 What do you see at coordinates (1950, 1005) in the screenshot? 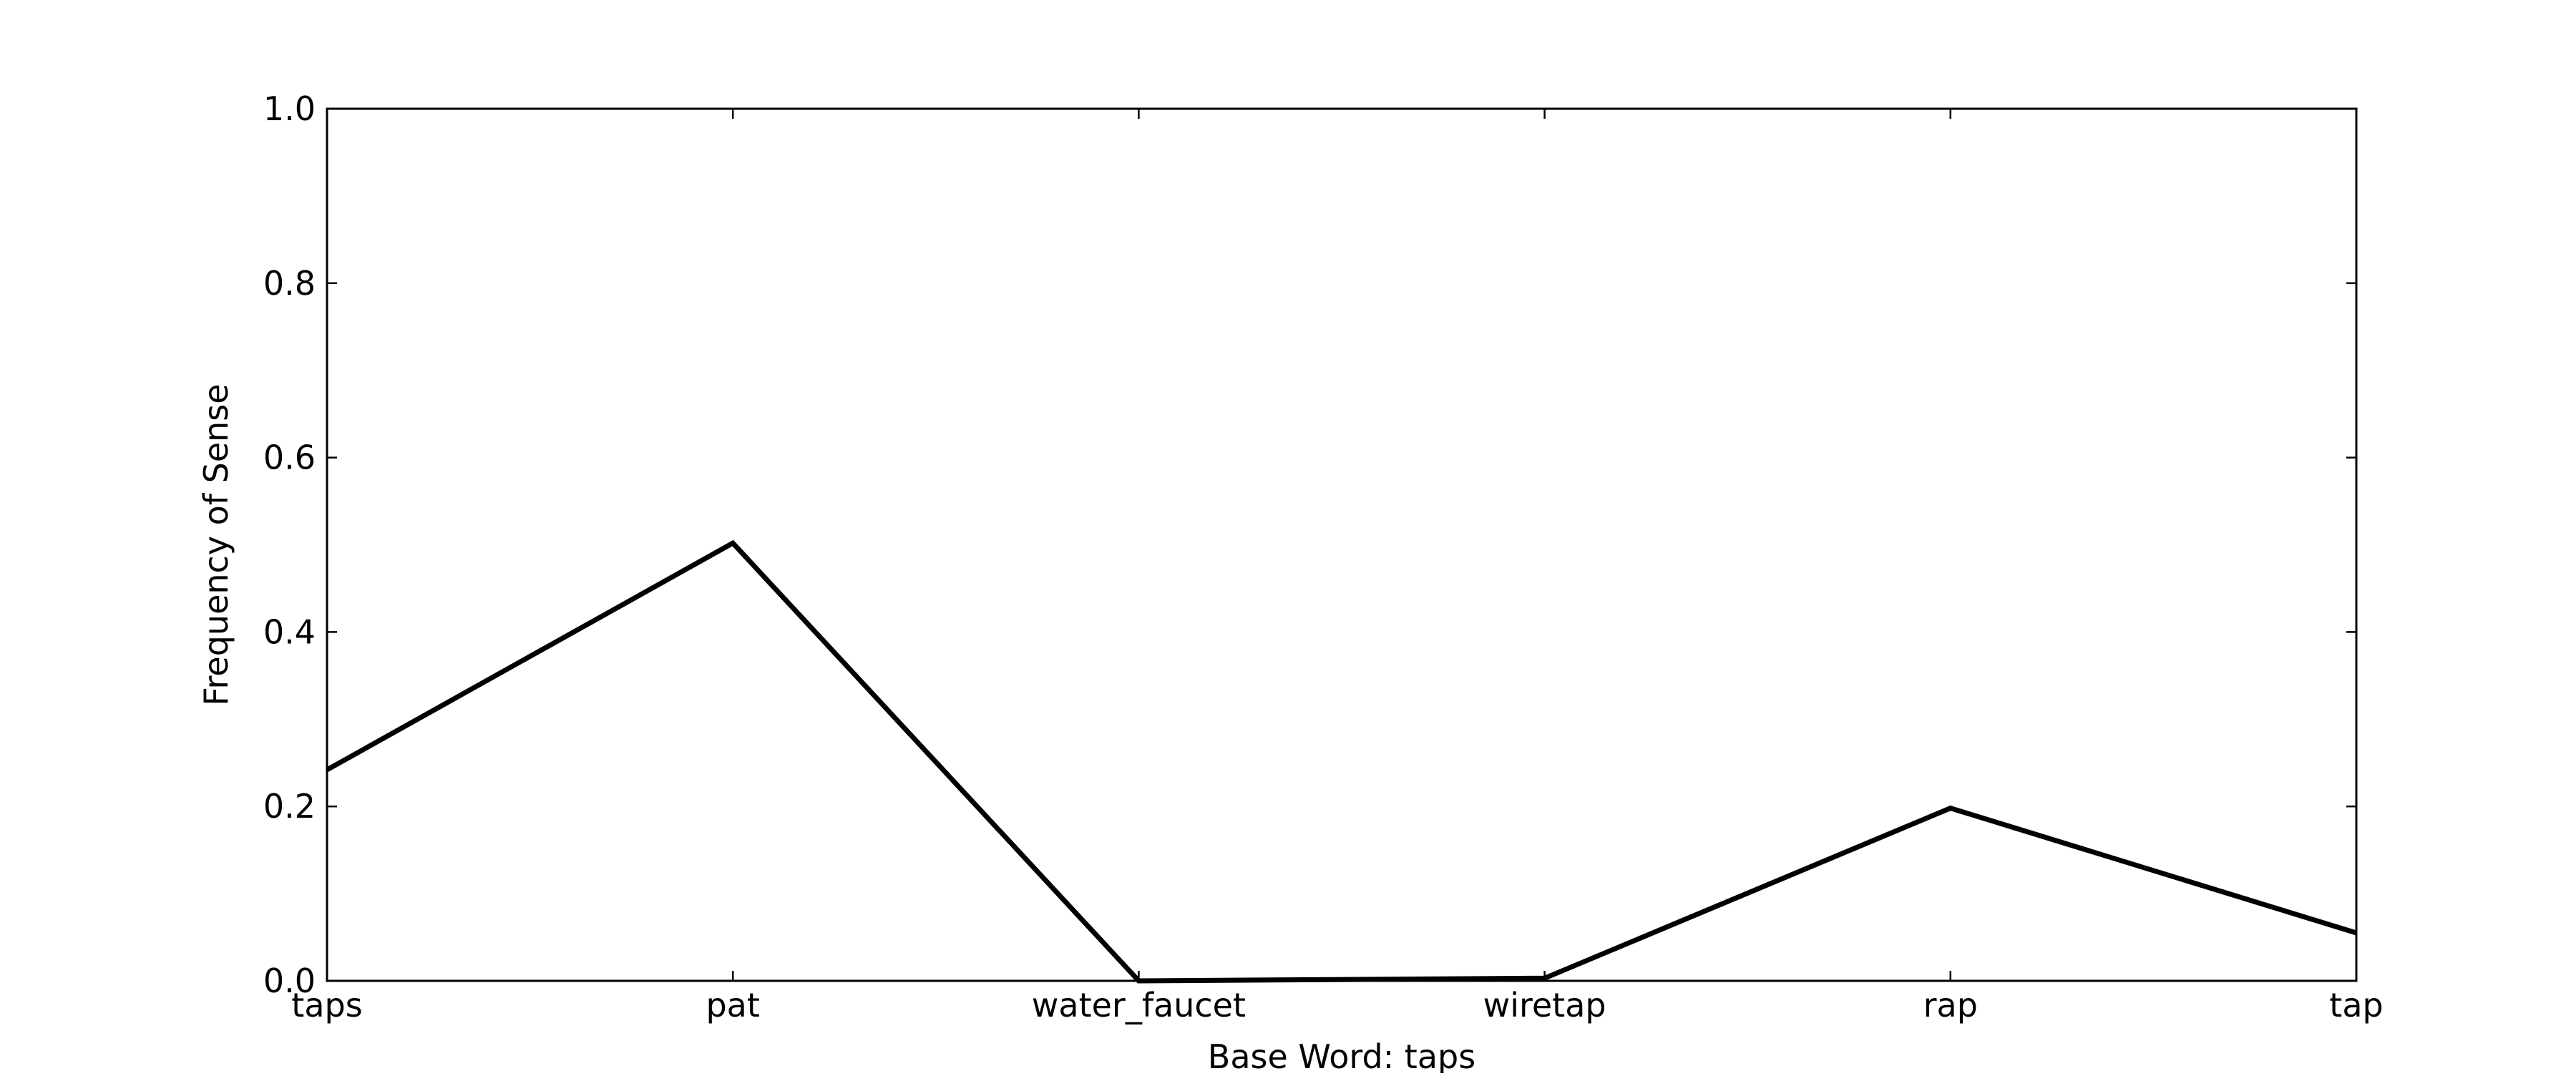
I see `x-tick-label: rap` at bounding box center [1950, 1005].